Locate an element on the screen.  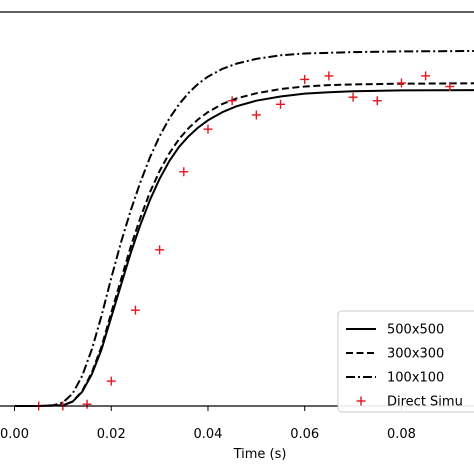
x-tick-label: 0.00 is located at coordinates (14, 434).